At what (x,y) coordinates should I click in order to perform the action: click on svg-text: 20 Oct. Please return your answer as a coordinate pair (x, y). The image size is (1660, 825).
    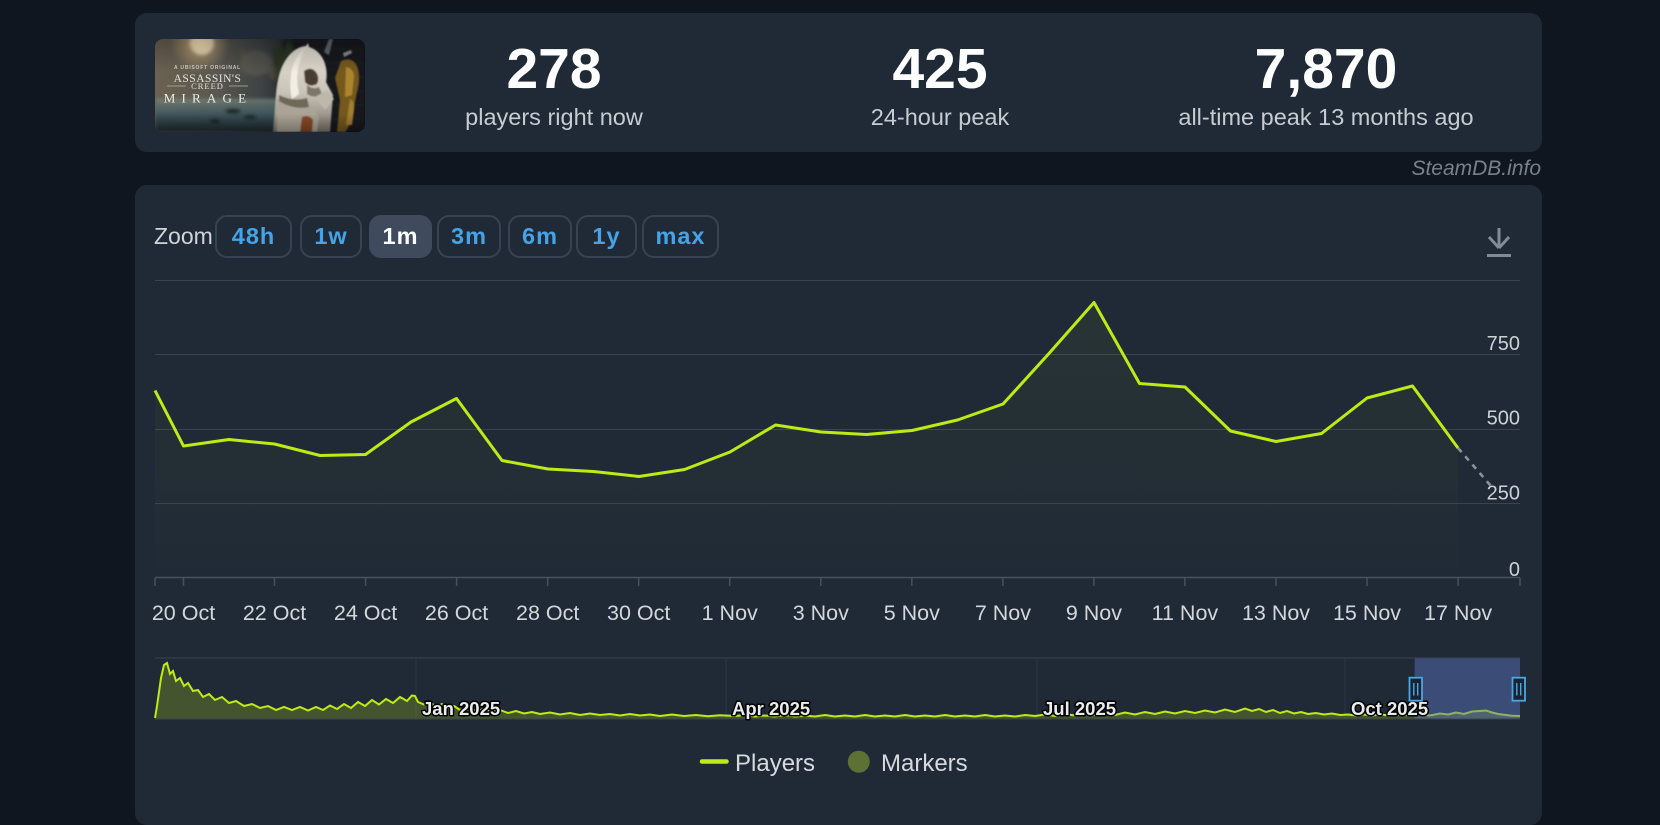
    Looking at the image, I should click on (183, 613).